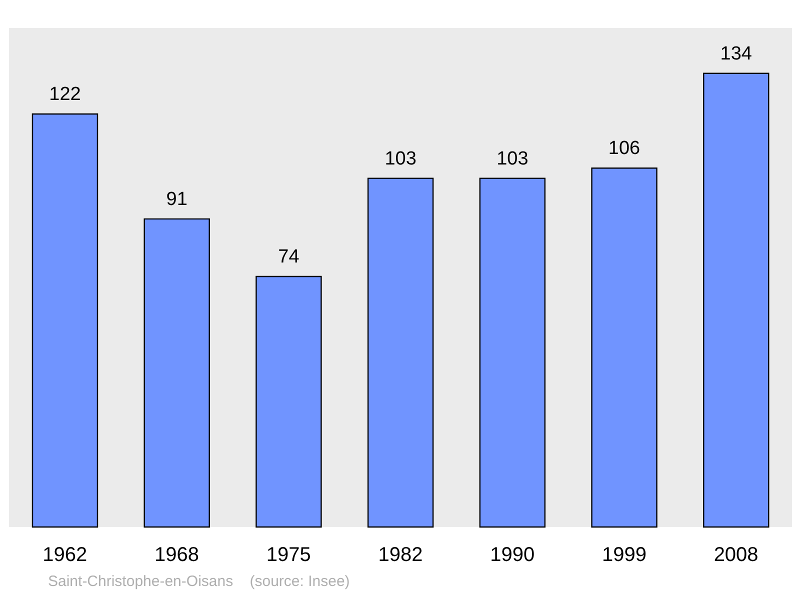  What do you see at coordinates (177, 199) in the screenshot?
I see `data-label: 91` at bounding box center [177, 199].